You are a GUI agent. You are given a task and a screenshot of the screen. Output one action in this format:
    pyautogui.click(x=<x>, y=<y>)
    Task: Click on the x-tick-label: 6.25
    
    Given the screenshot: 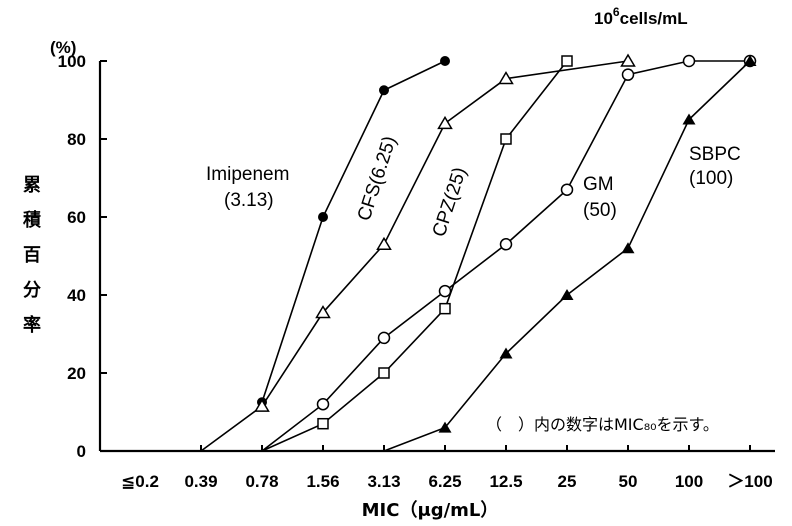 What is the action you would take?
    pyautogui.click(x=444, y=481)
    